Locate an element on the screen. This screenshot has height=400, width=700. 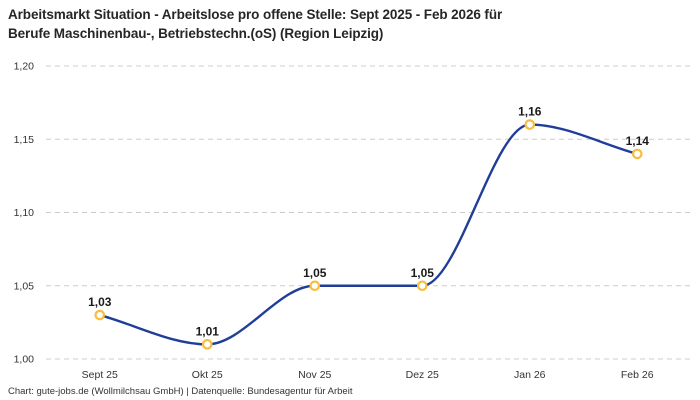
y-tick-label: 1,00 is located at coordinates (24, 360).